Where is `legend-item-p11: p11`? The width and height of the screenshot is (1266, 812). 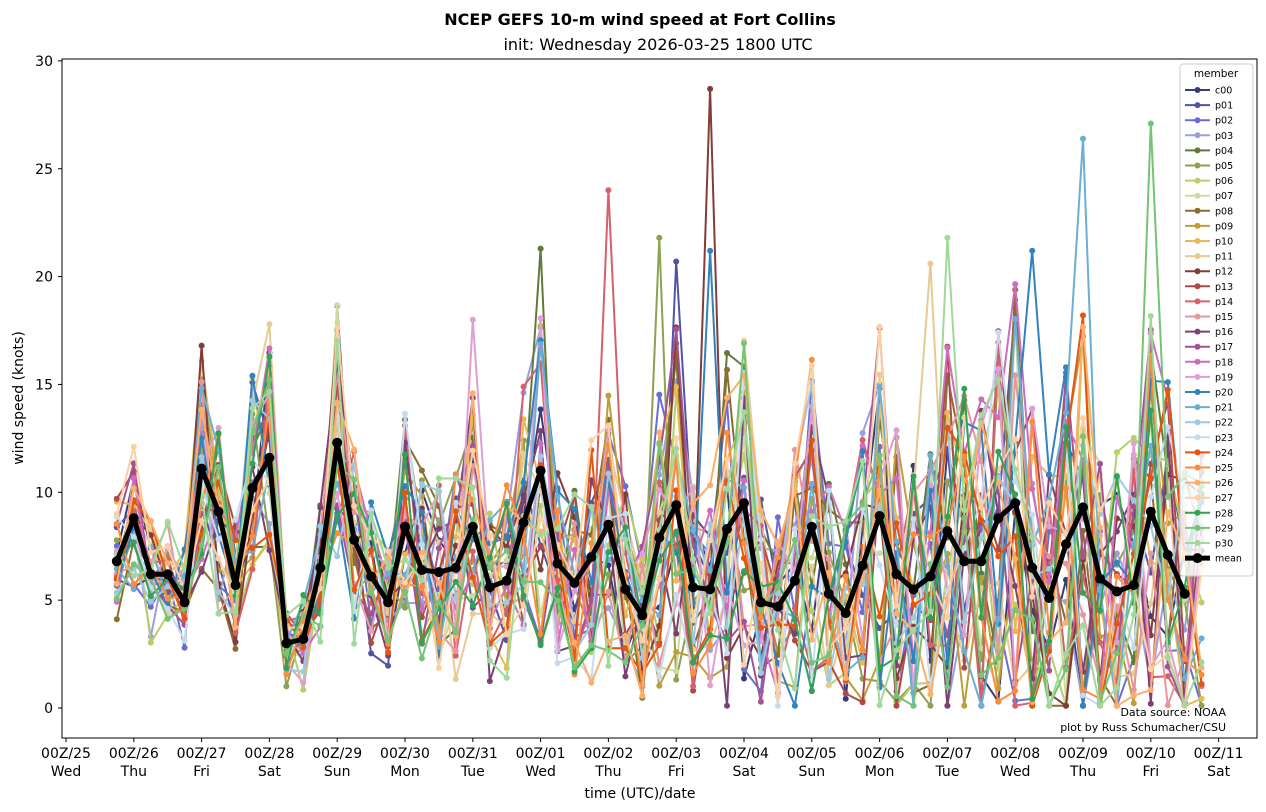
legend-item-p11: p11 is located at coordinates (1209, 257).